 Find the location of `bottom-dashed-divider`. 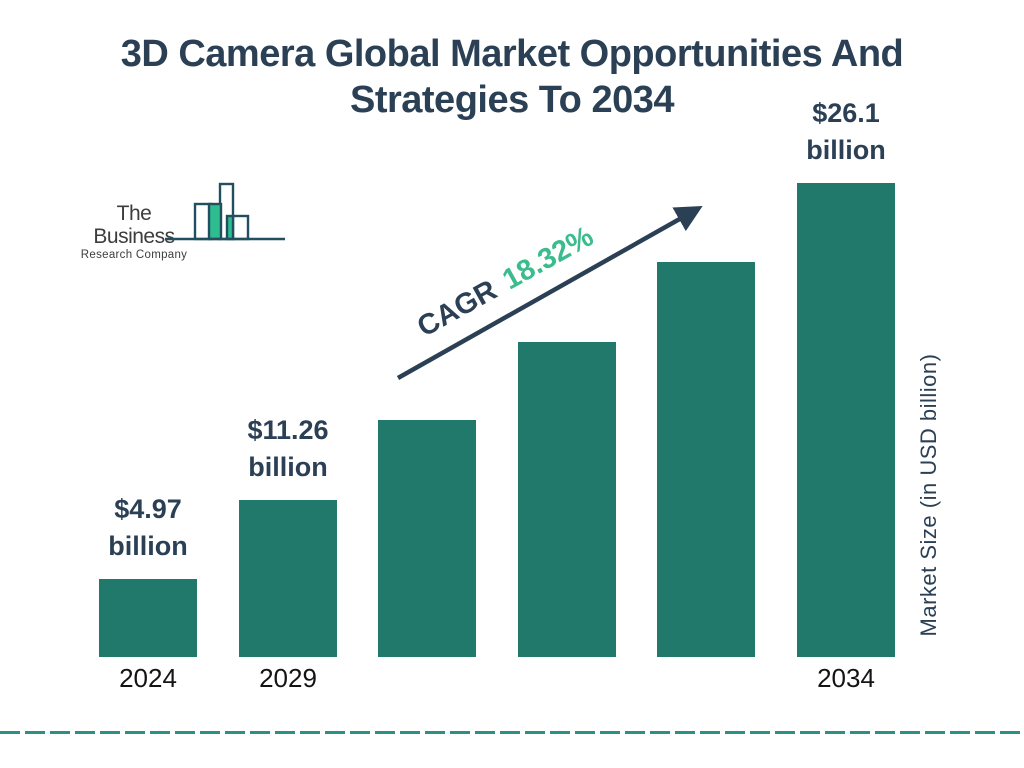

bottom-dashed-divider is located at coordinates (512, 732).